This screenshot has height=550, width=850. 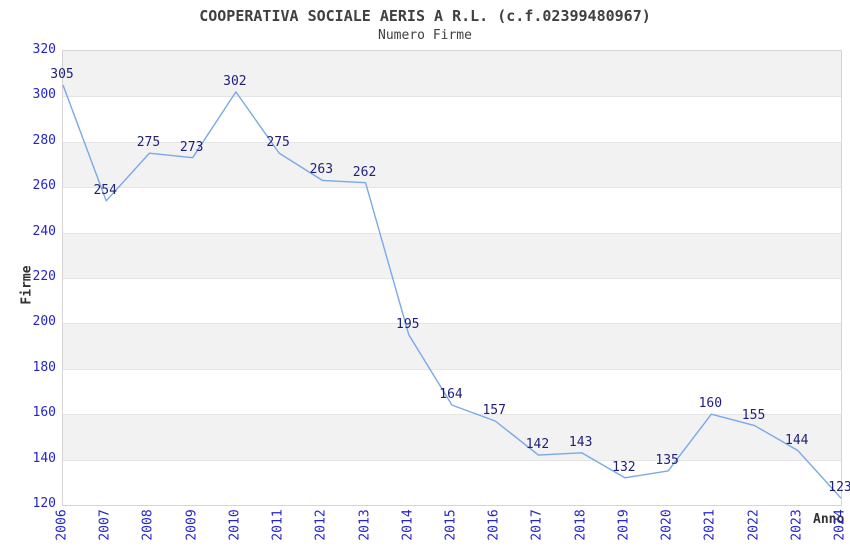 What do you see at coordinates (44, 322) in the screenshot?
I see `y-tick-label: 200` at bounding box center [44, 322].